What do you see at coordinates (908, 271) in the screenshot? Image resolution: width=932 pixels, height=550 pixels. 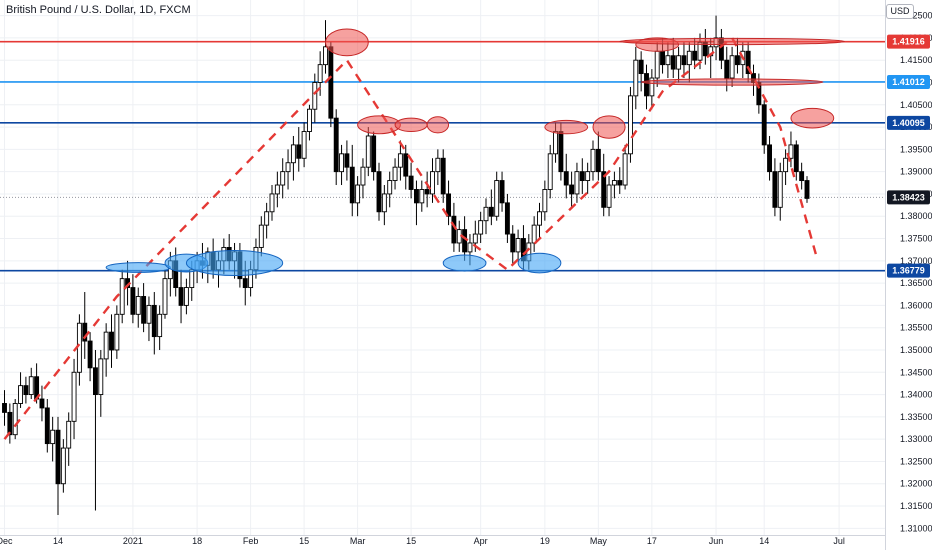 I see `level-price-tag-label: 1.36779` at bounding box center [908, 271].